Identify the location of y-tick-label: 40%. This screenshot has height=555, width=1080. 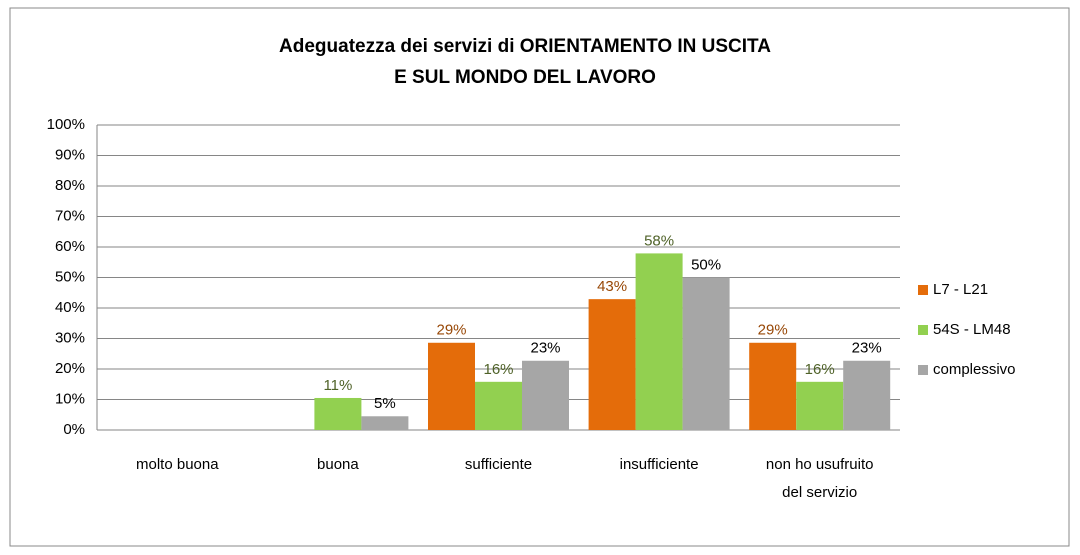
(70, 307).